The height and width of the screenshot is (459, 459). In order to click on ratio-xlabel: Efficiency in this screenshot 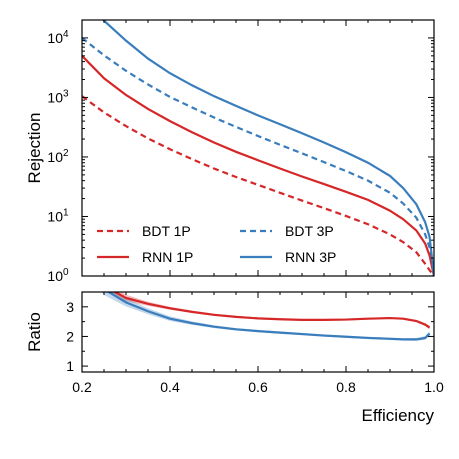, I will do `click(398, 415)`.